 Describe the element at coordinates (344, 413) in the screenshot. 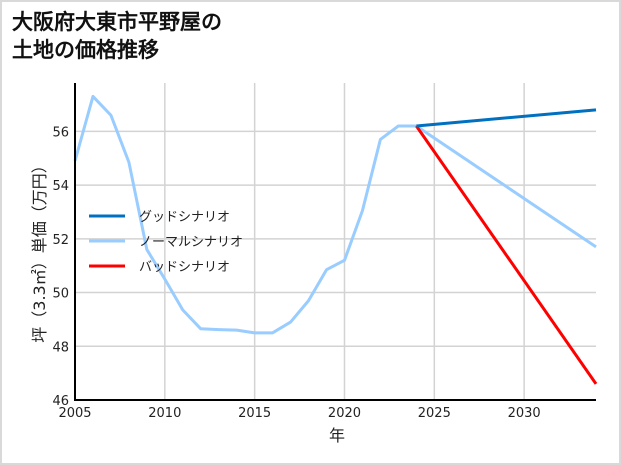

I see `x-tick-label: 2020` at that location.